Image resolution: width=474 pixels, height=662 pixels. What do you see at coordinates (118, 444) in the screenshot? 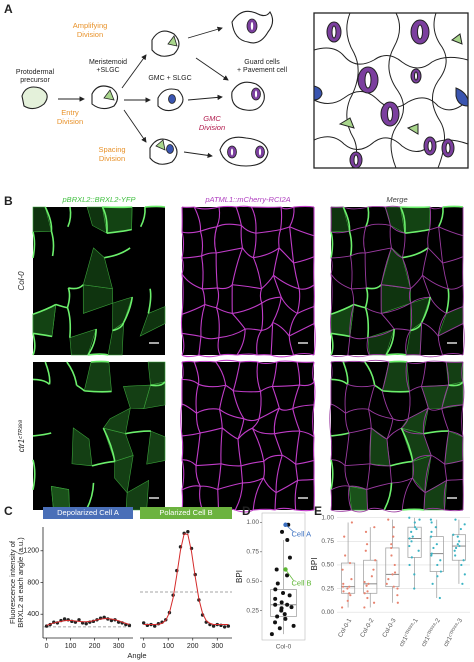
I see `yfp-cell` at bounding box center [118, 444].